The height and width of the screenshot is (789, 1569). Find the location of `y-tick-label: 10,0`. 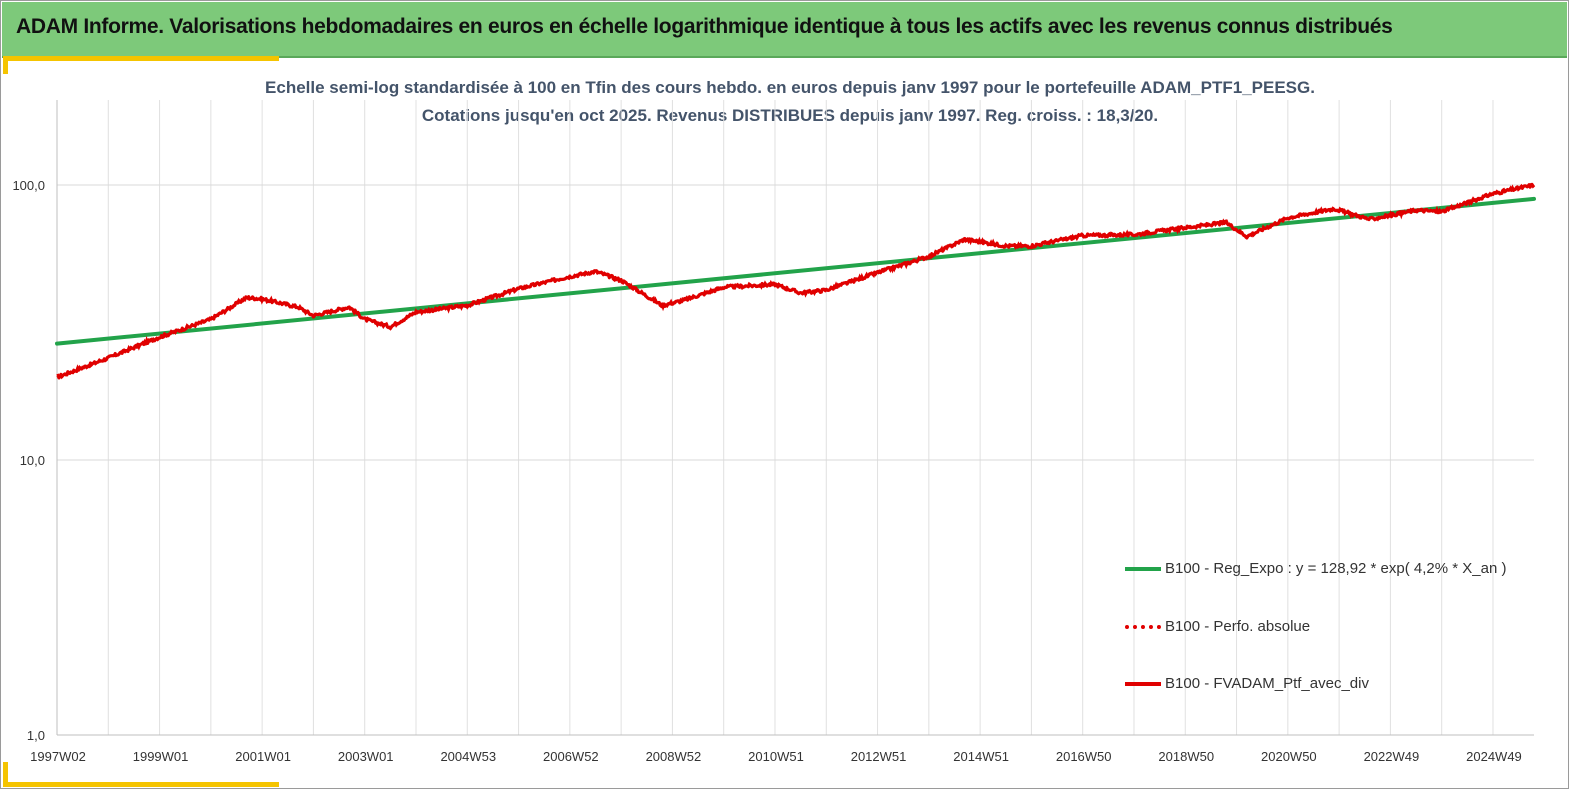

y-tick-label: 10,0 is located at coordinates (32, 460).